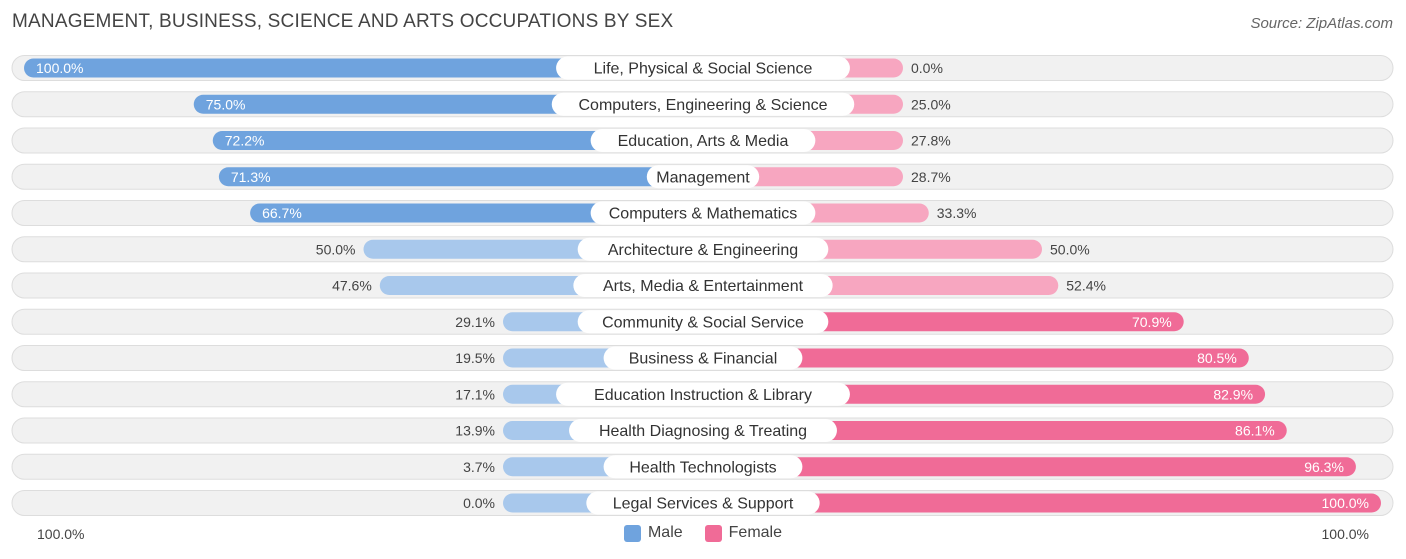  What do you see at coordinates (1070, 249) in the screenshot?
I see `value-label-female: 50.0%` at bounding box center [1070, 249].